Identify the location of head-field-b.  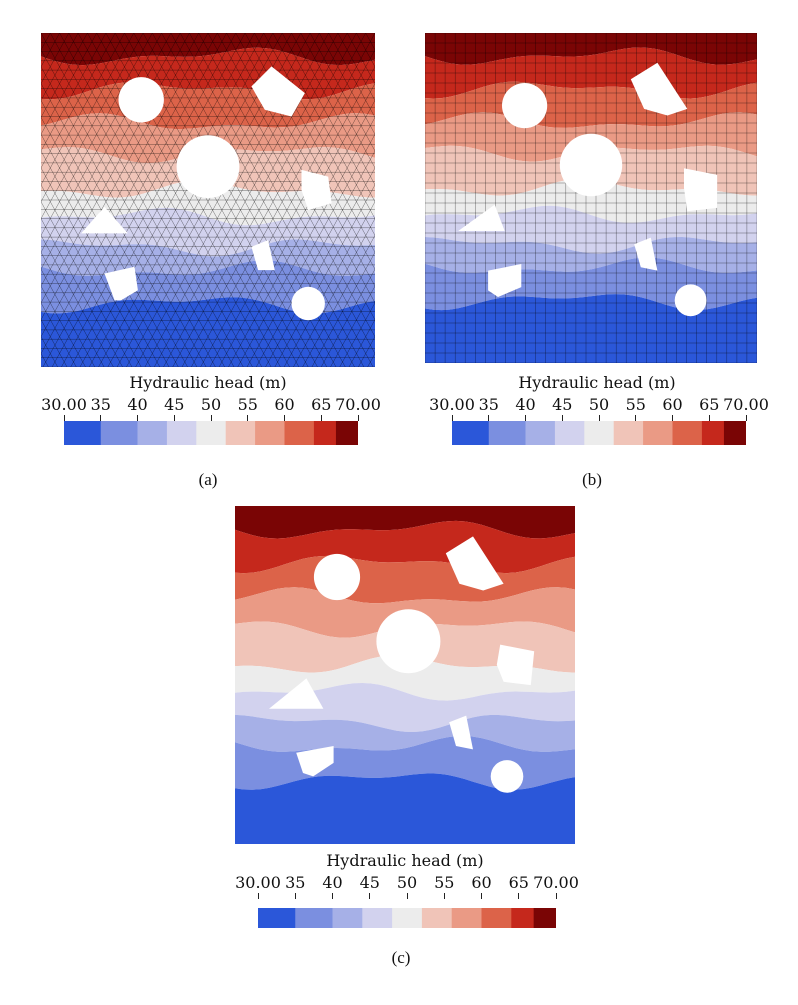
(591, 198).